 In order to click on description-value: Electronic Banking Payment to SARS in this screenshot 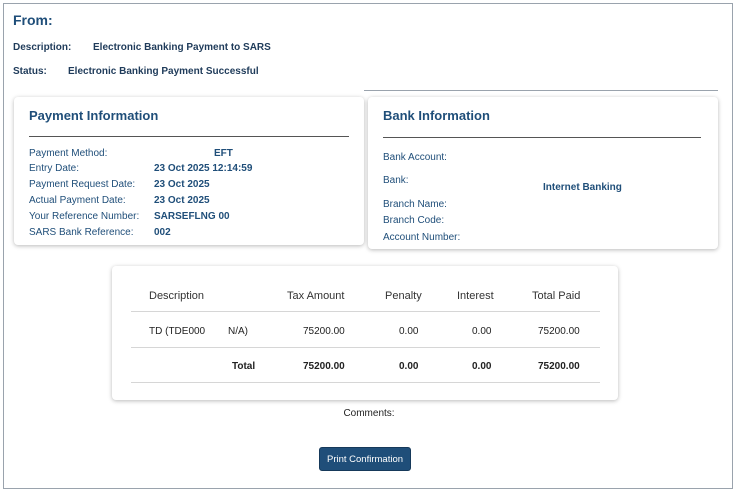, I will do `click(182, 47)`.